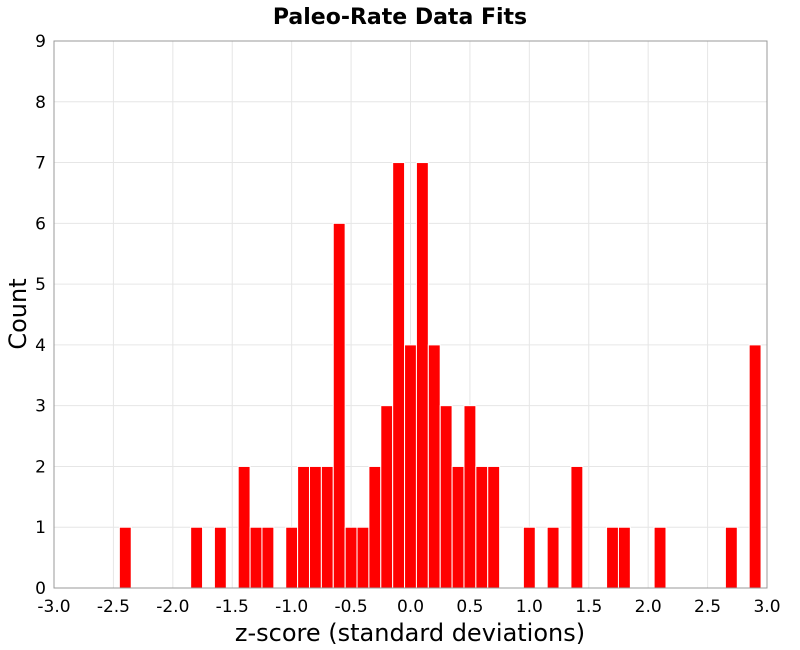 This screenshot has height=650, width=800. What do you see at coordinates (350, 607) in the screenshot?
I see `x-tick-label: -0.5` at bounding box center [350, 607].